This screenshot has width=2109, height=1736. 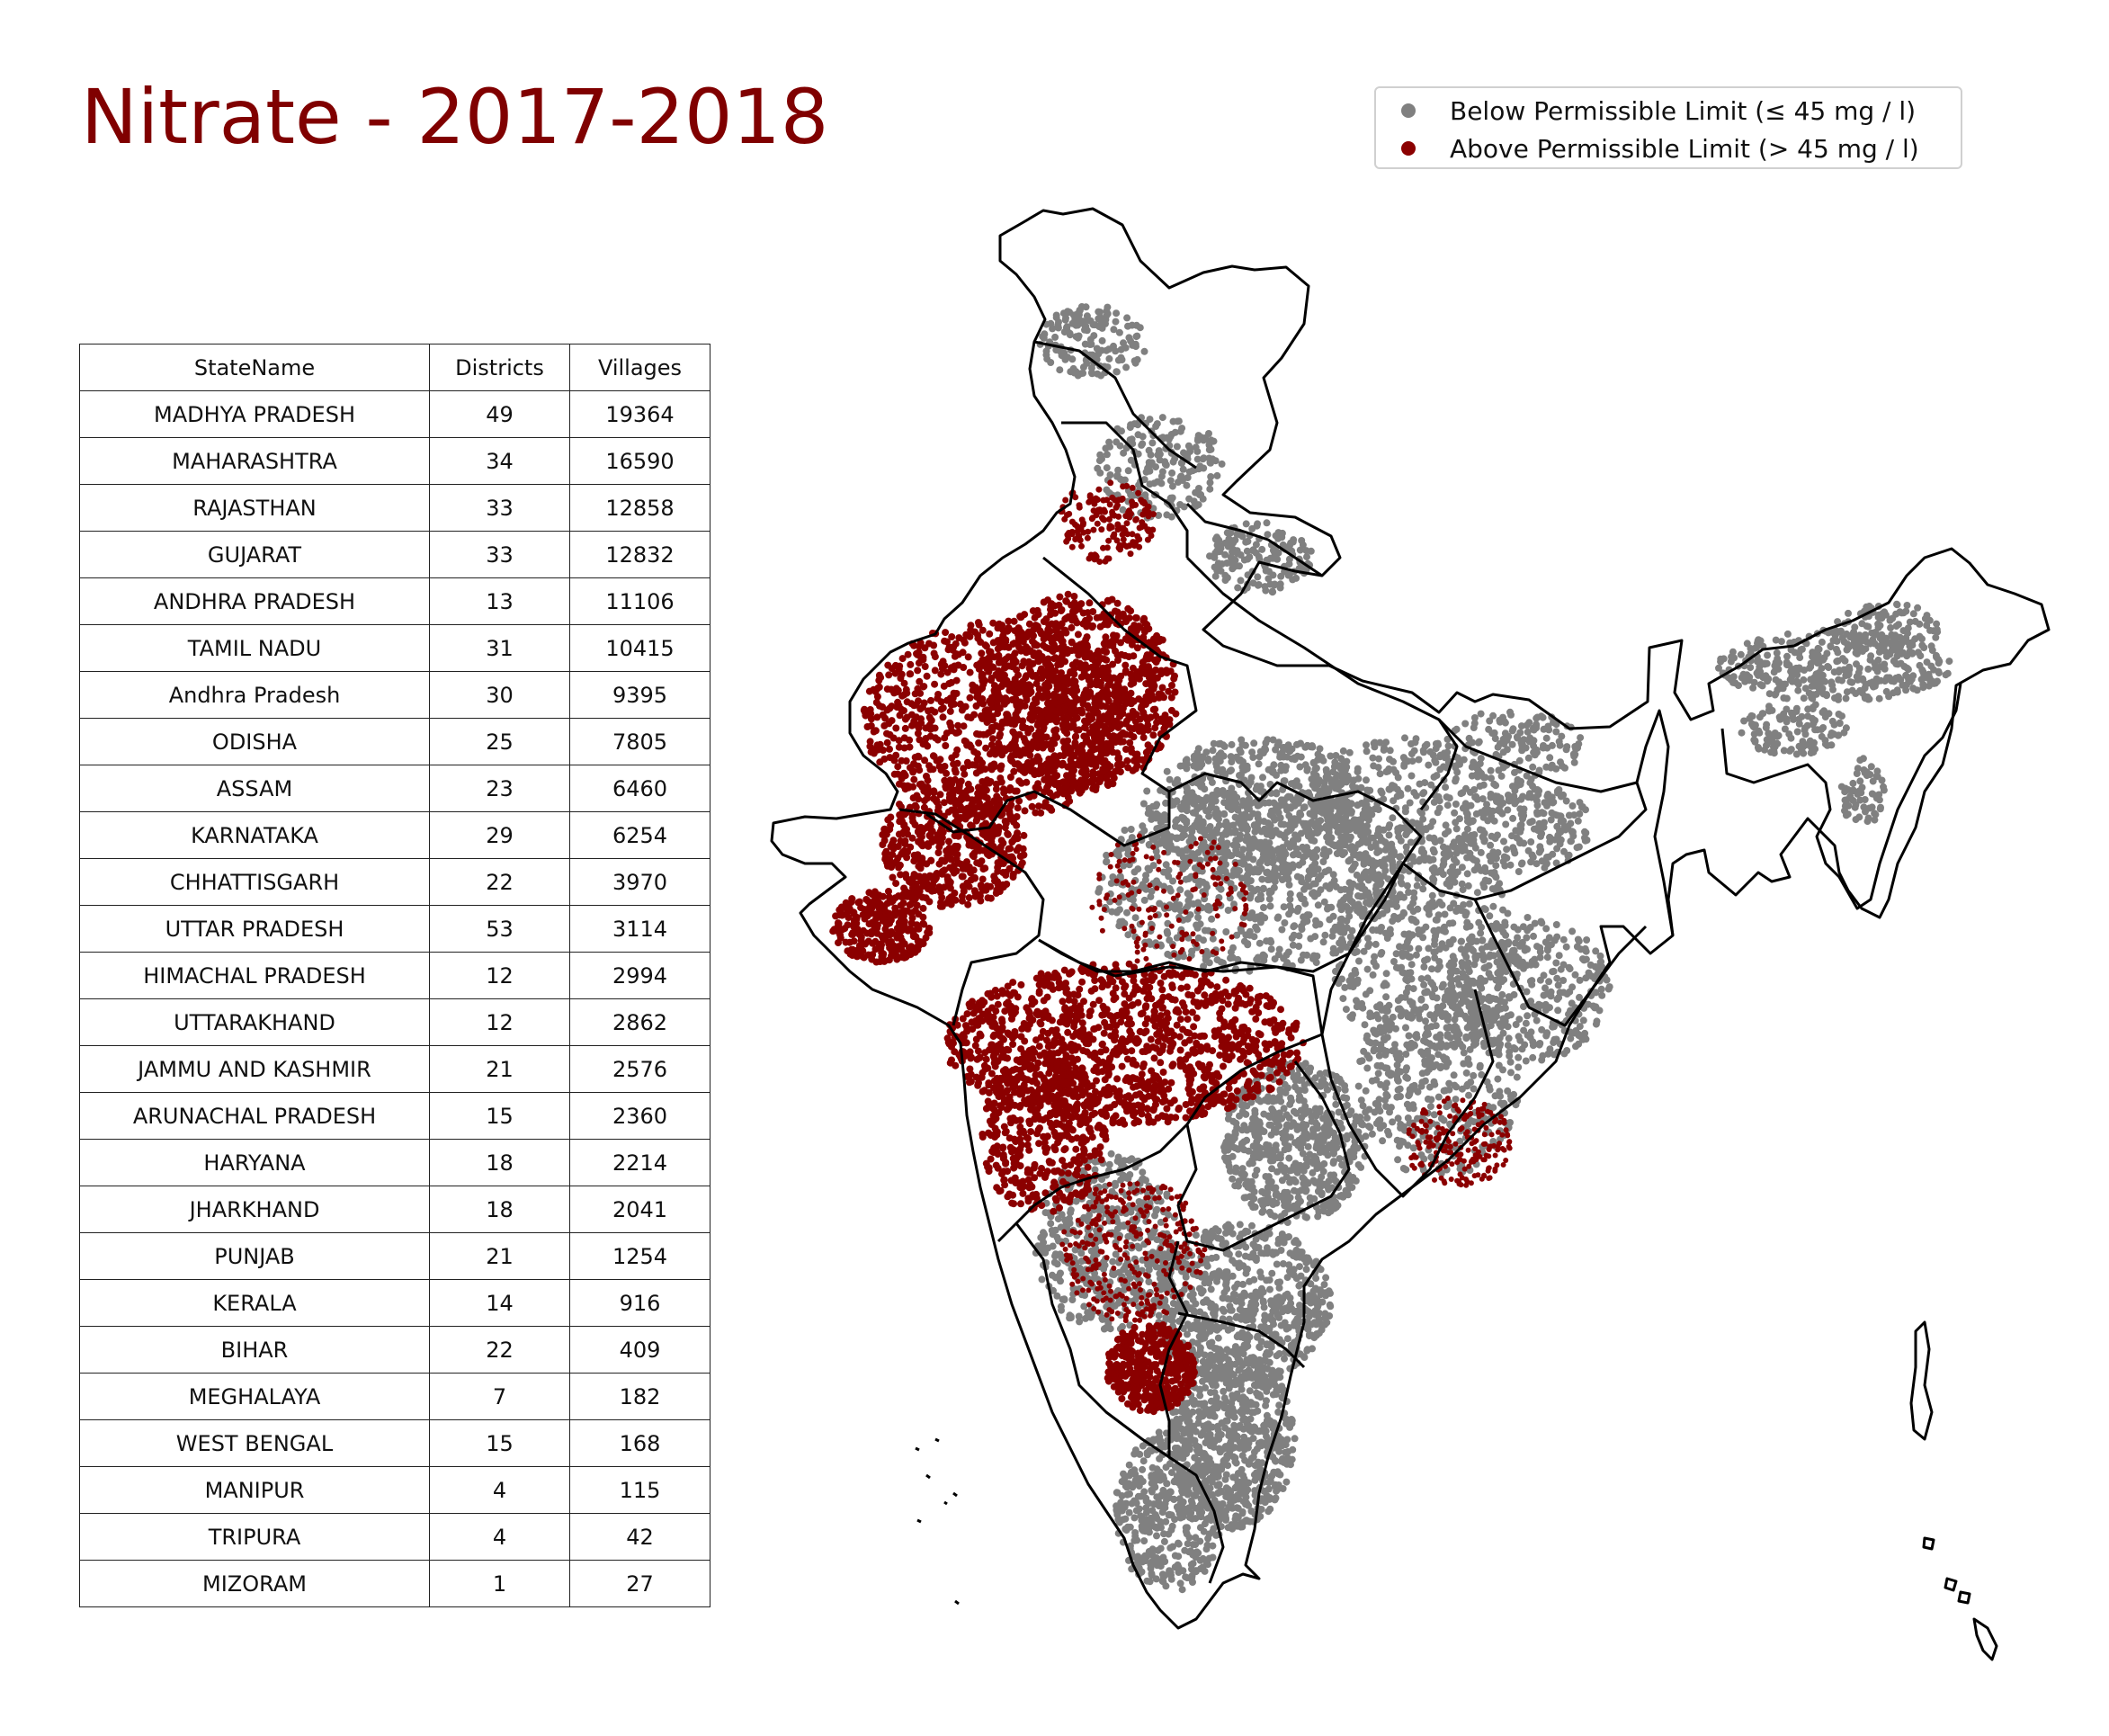 I want to click on legend-label-above: Above Permissible Limit (> 45 mg / l), so click(x=1685, y=148).